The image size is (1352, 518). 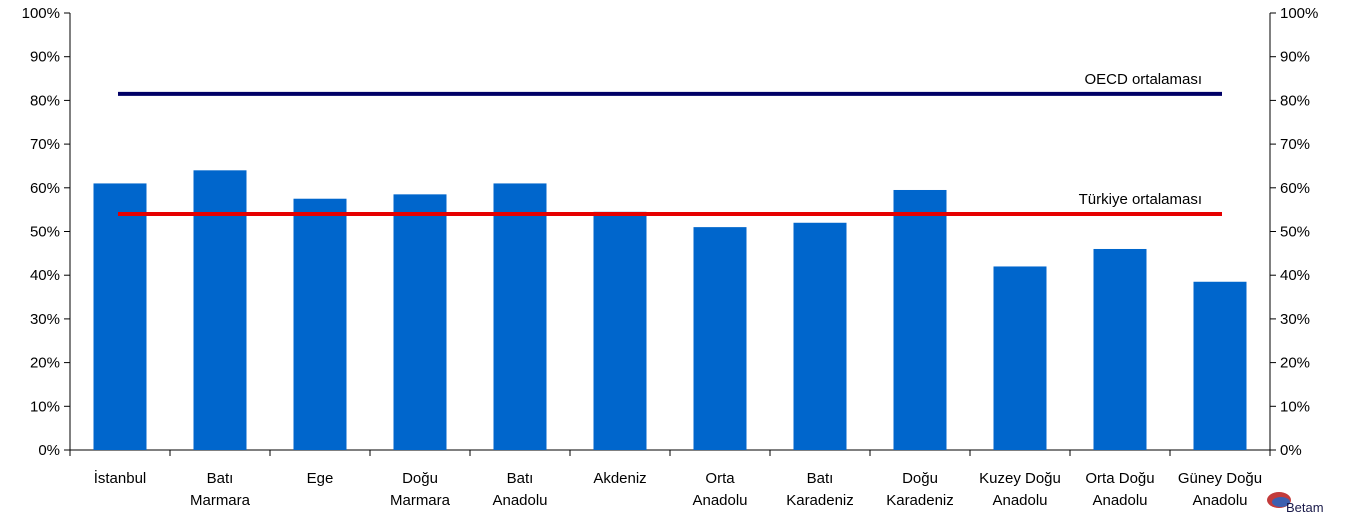 What do you see at coordinates (1295, 144) in the screenshot?
I see `y-tick-label-right: 70%` at bounding box center [1295, 144].